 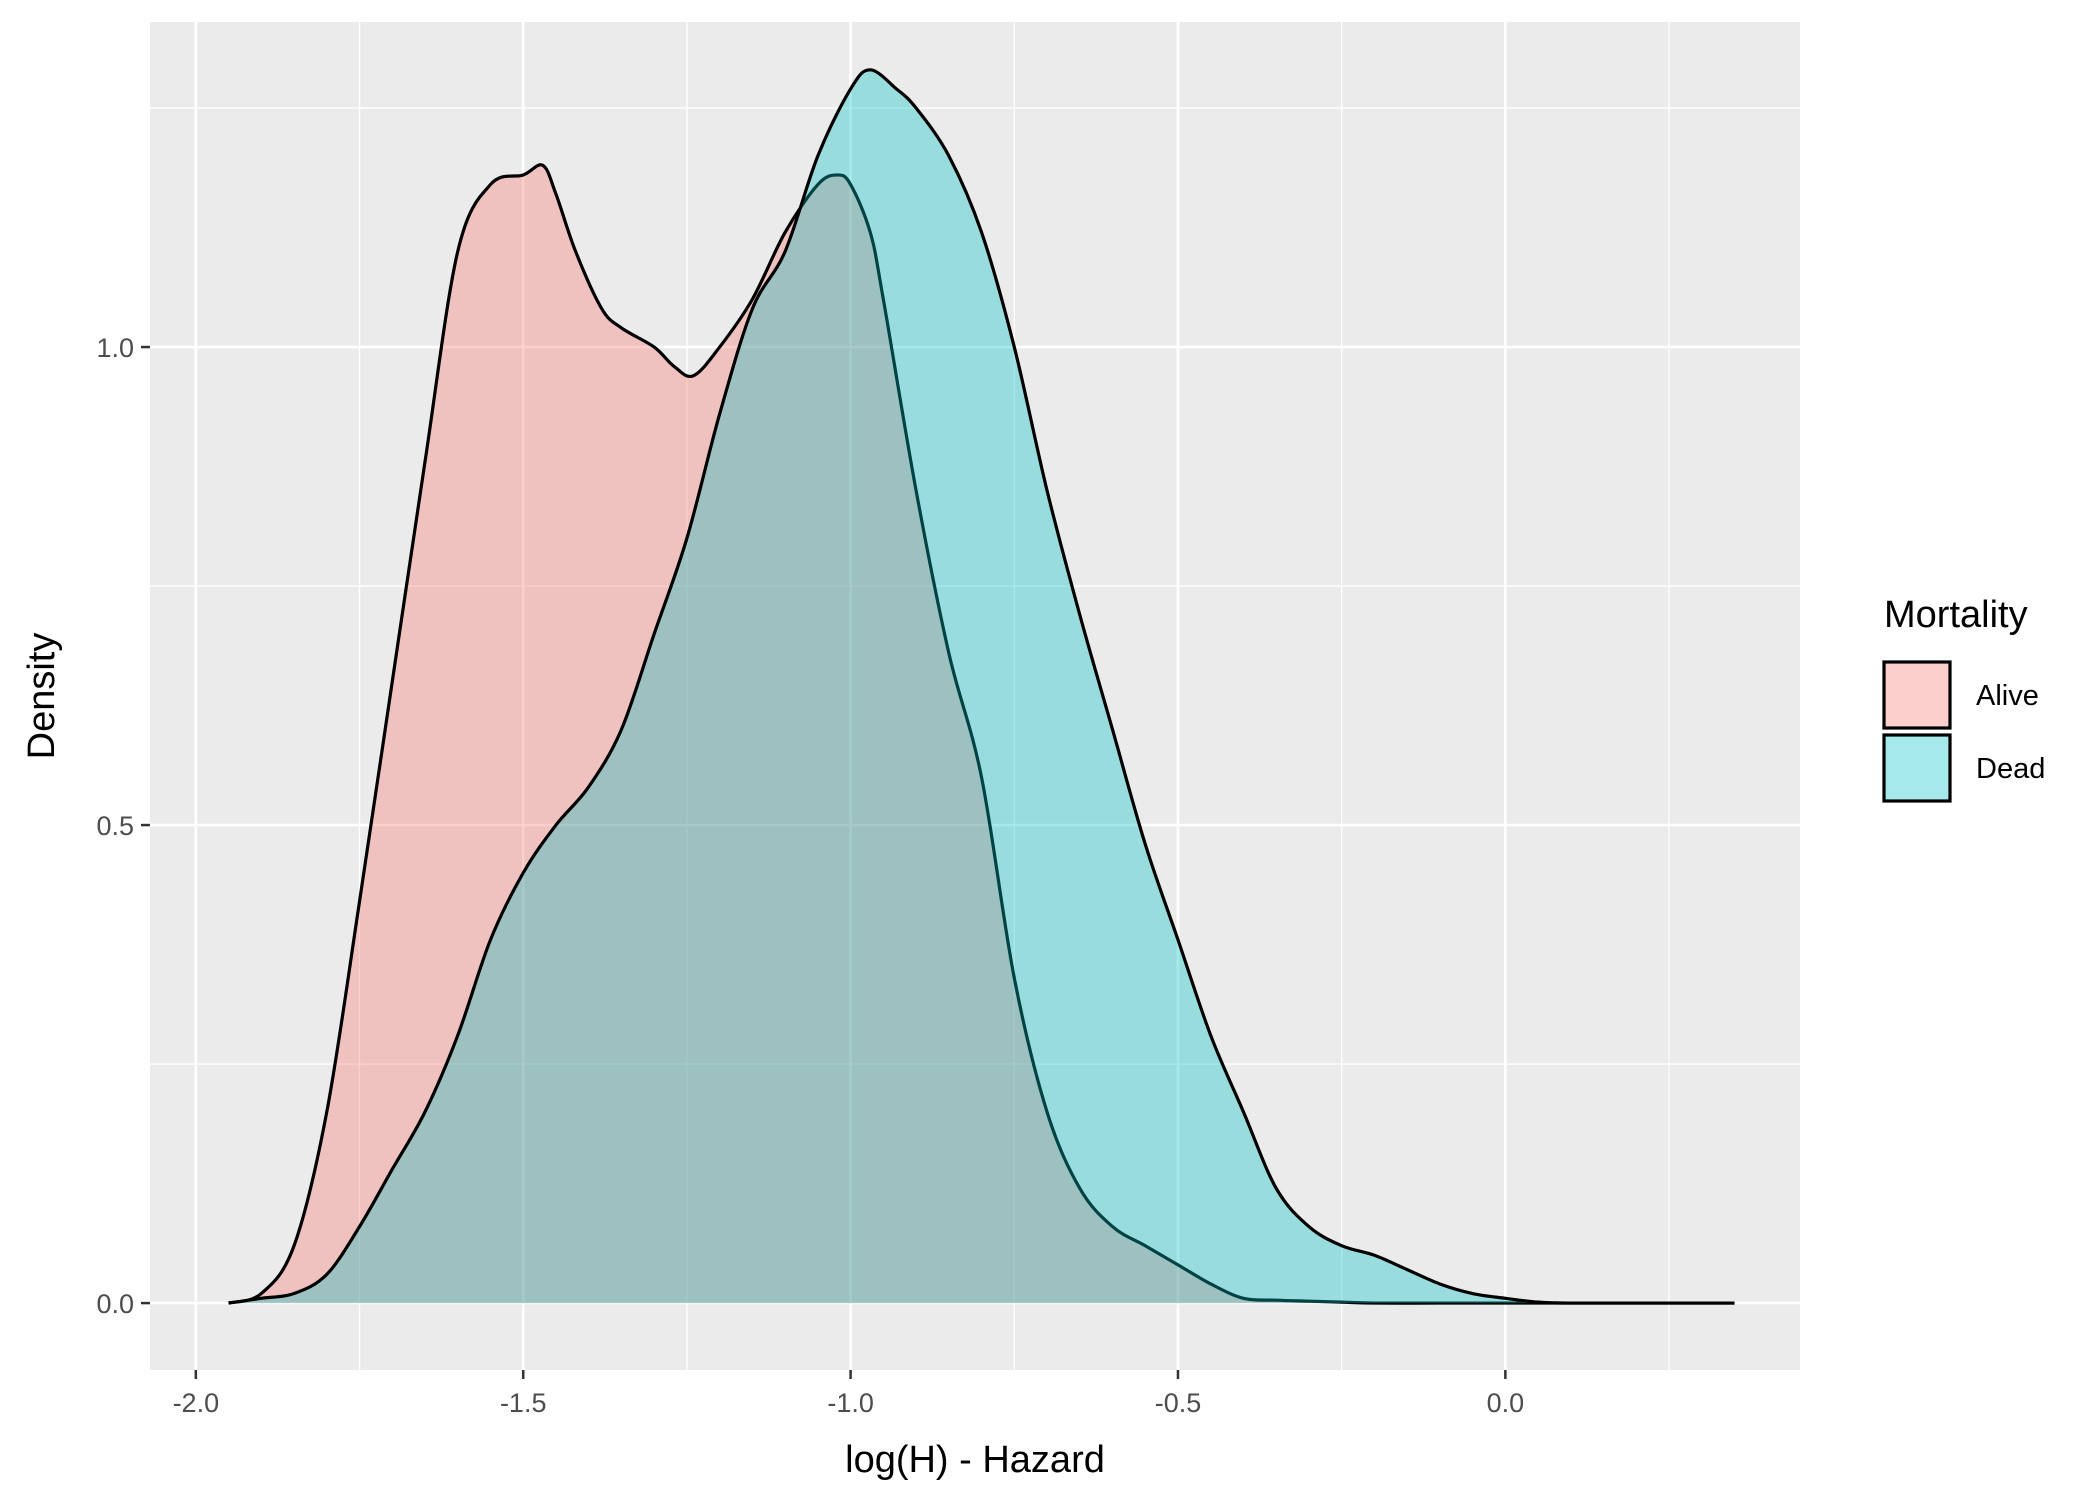 I want to click on legend: Mortality Alive Dead, so click(x=1963, y=698).